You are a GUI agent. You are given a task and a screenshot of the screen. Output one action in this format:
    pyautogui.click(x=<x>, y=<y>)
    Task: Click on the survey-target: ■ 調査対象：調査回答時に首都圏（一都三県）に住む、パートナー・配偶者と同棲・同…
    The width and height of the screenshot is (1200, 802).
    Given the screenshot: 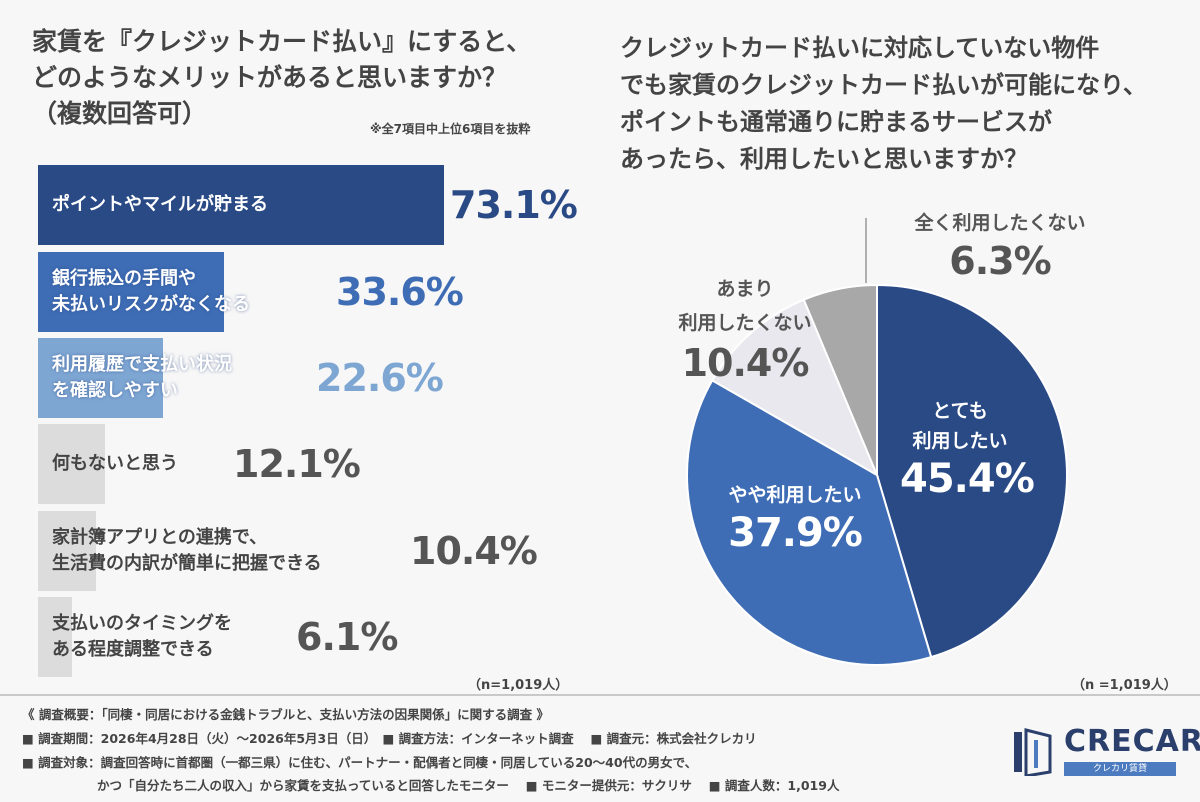 What is the action you would take?
    pyautogui.click(x=360, y=762)
    